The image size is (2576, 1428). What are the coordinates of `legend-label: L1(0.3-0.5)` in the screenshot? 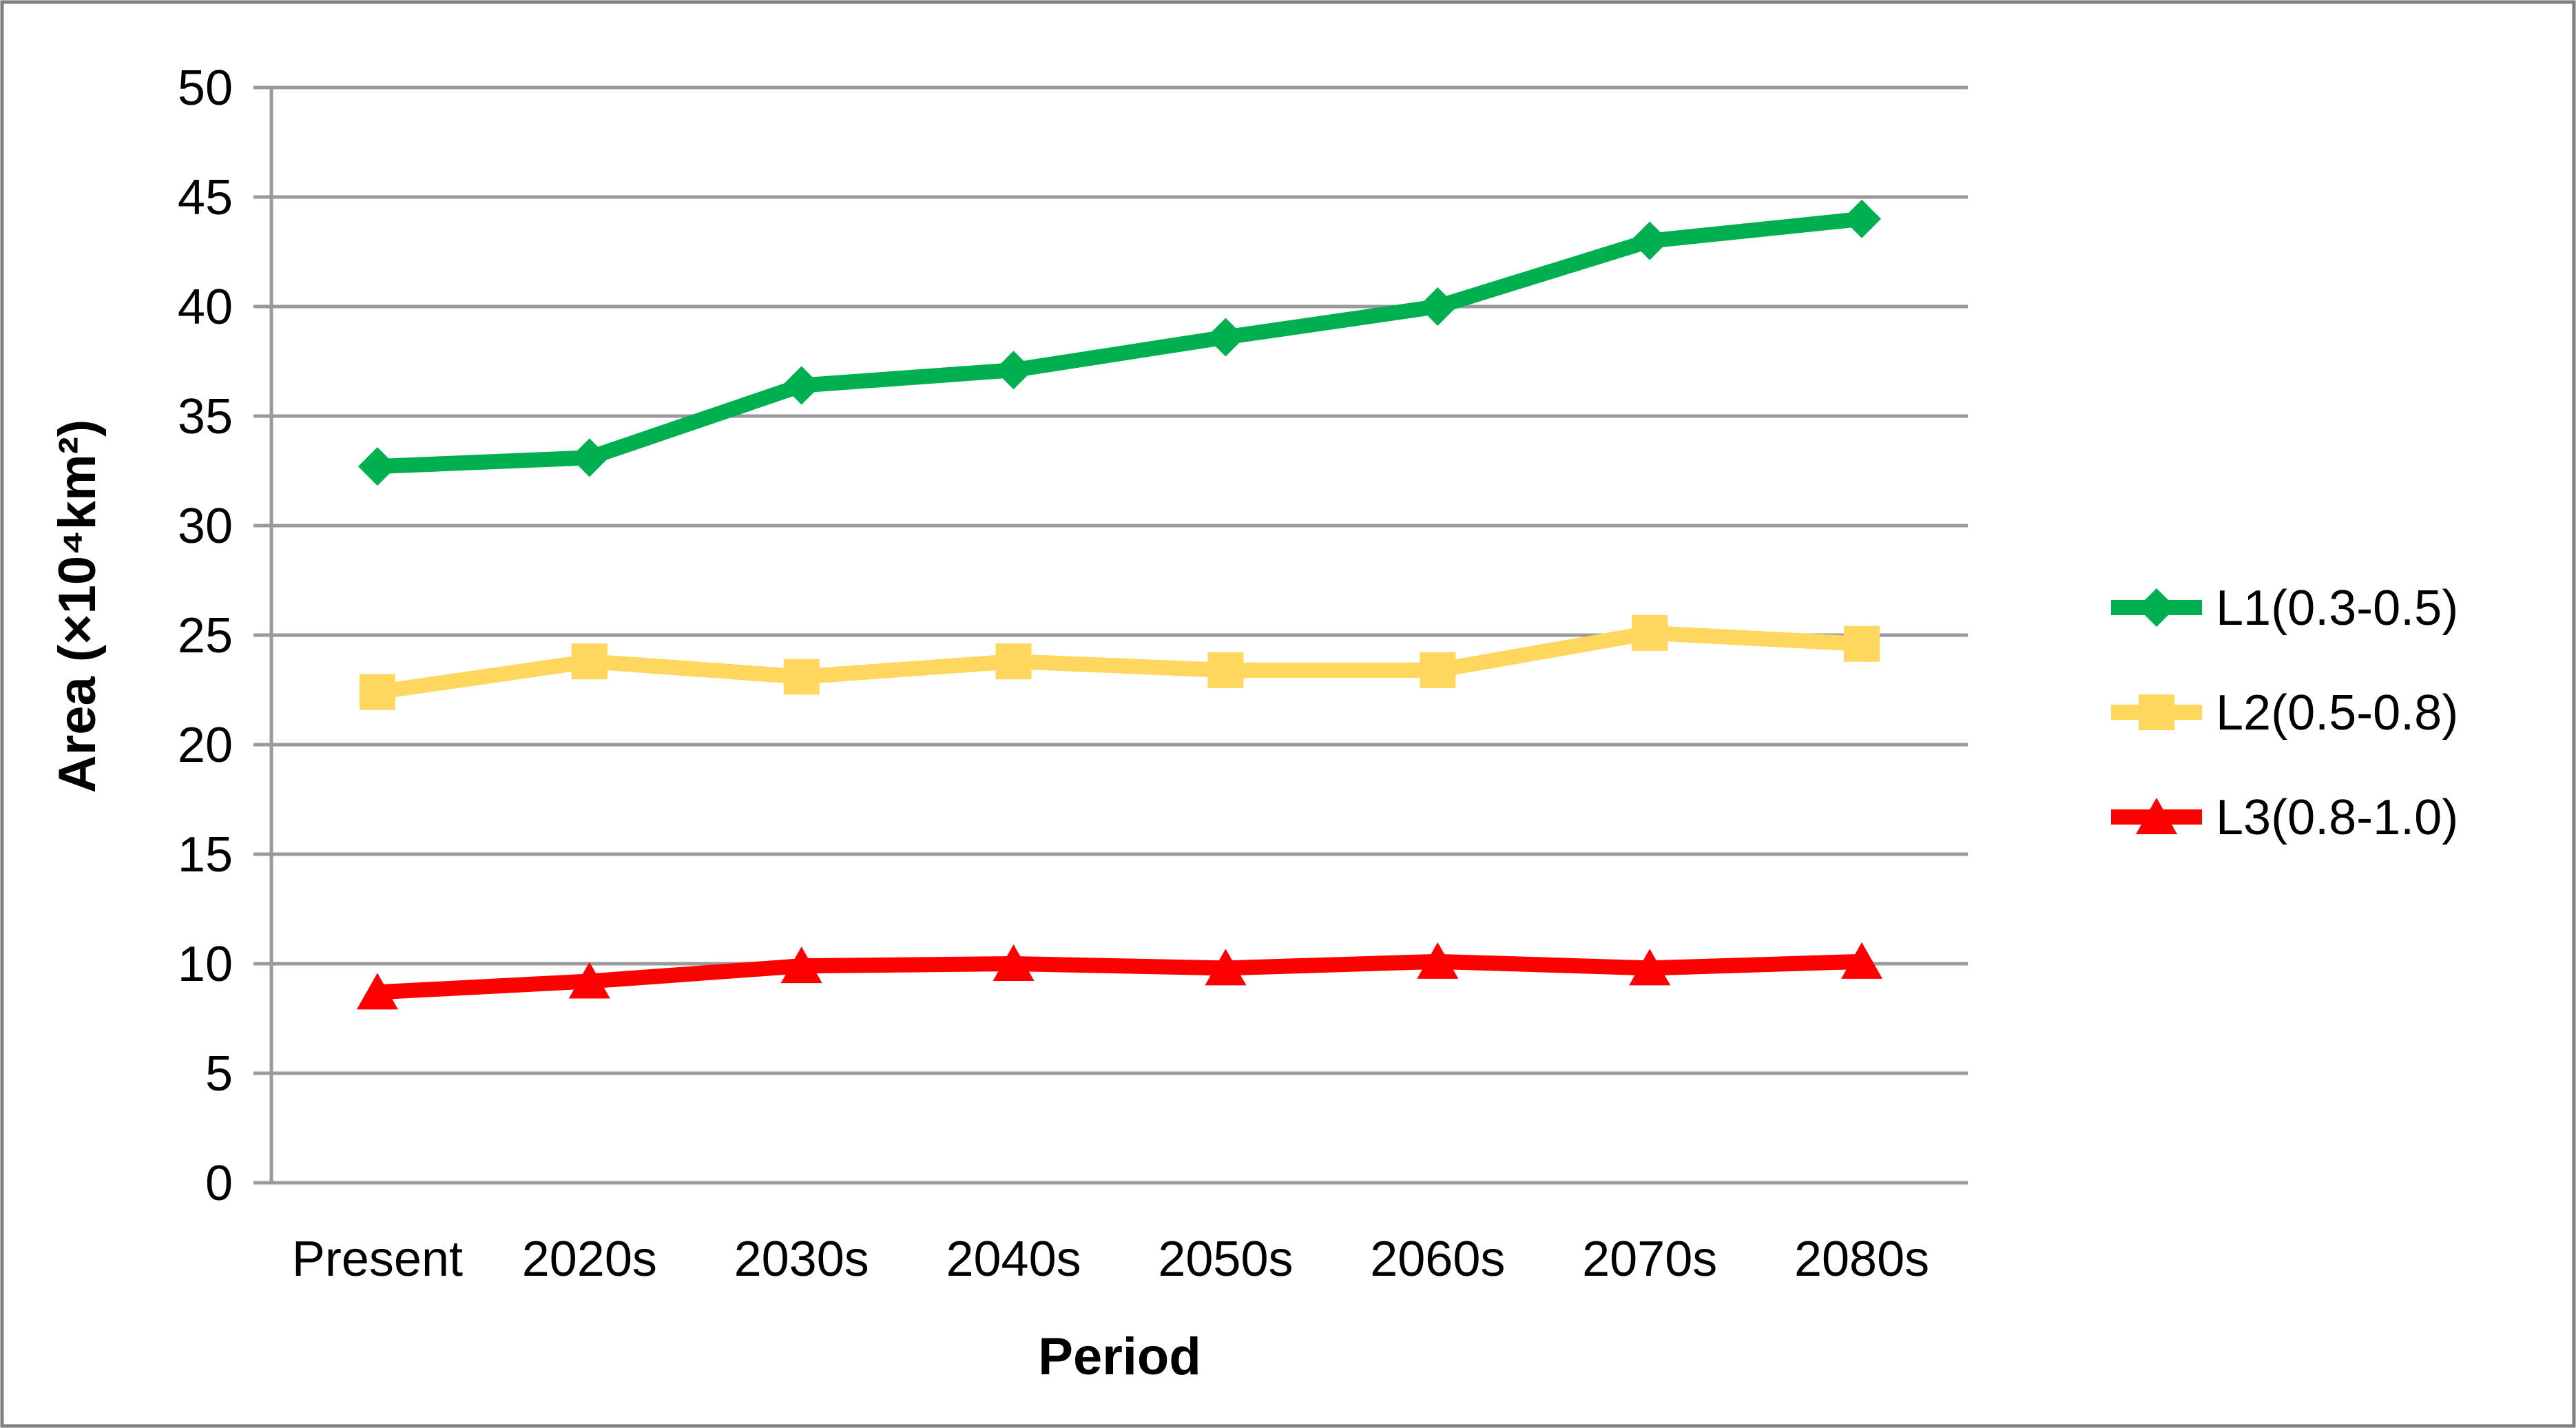 It's located at (2337, 608).